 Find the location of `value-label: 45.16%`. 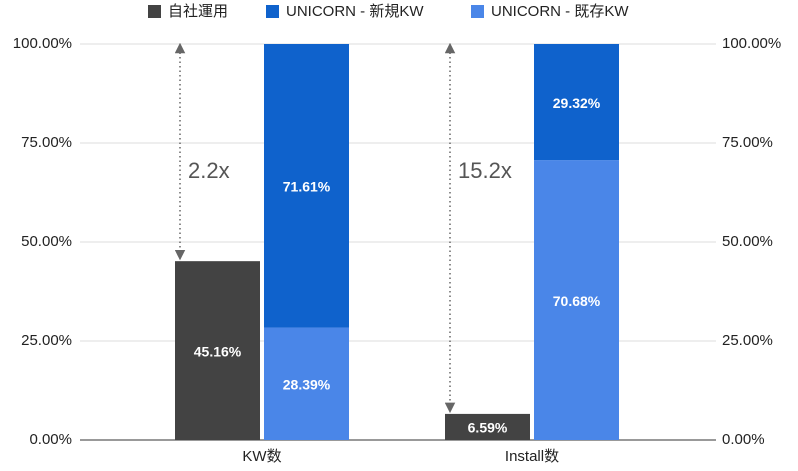

value-label: 45.16% is located at coordinates (218, 351).